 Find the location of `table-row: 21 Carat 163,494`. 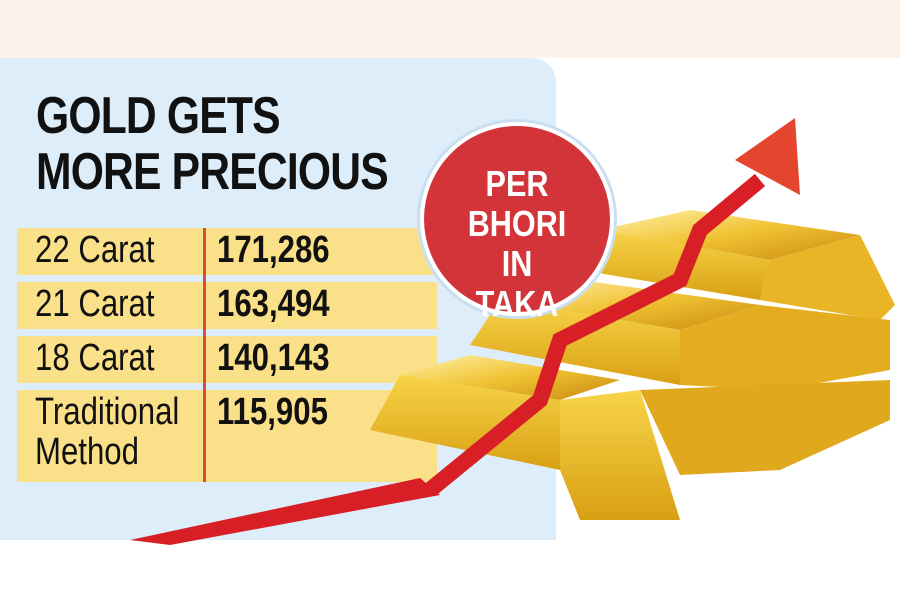

table-row: 21 Carat 163,494 is located at coordinates (227, 305).